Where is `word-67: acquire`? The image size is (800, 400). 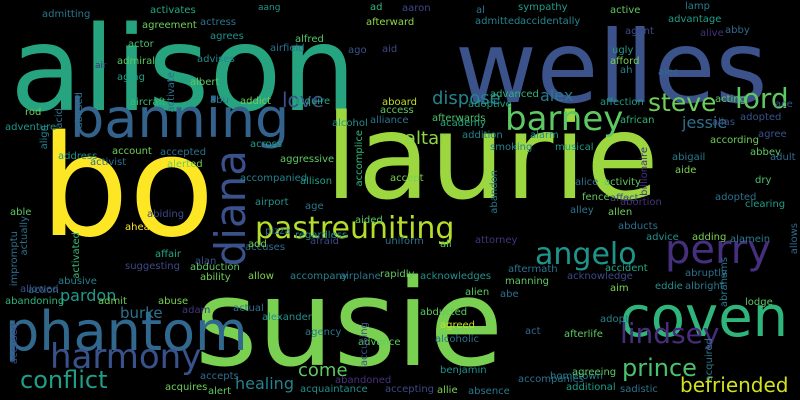 word-67: acquire is located at coordinates (312, 101).